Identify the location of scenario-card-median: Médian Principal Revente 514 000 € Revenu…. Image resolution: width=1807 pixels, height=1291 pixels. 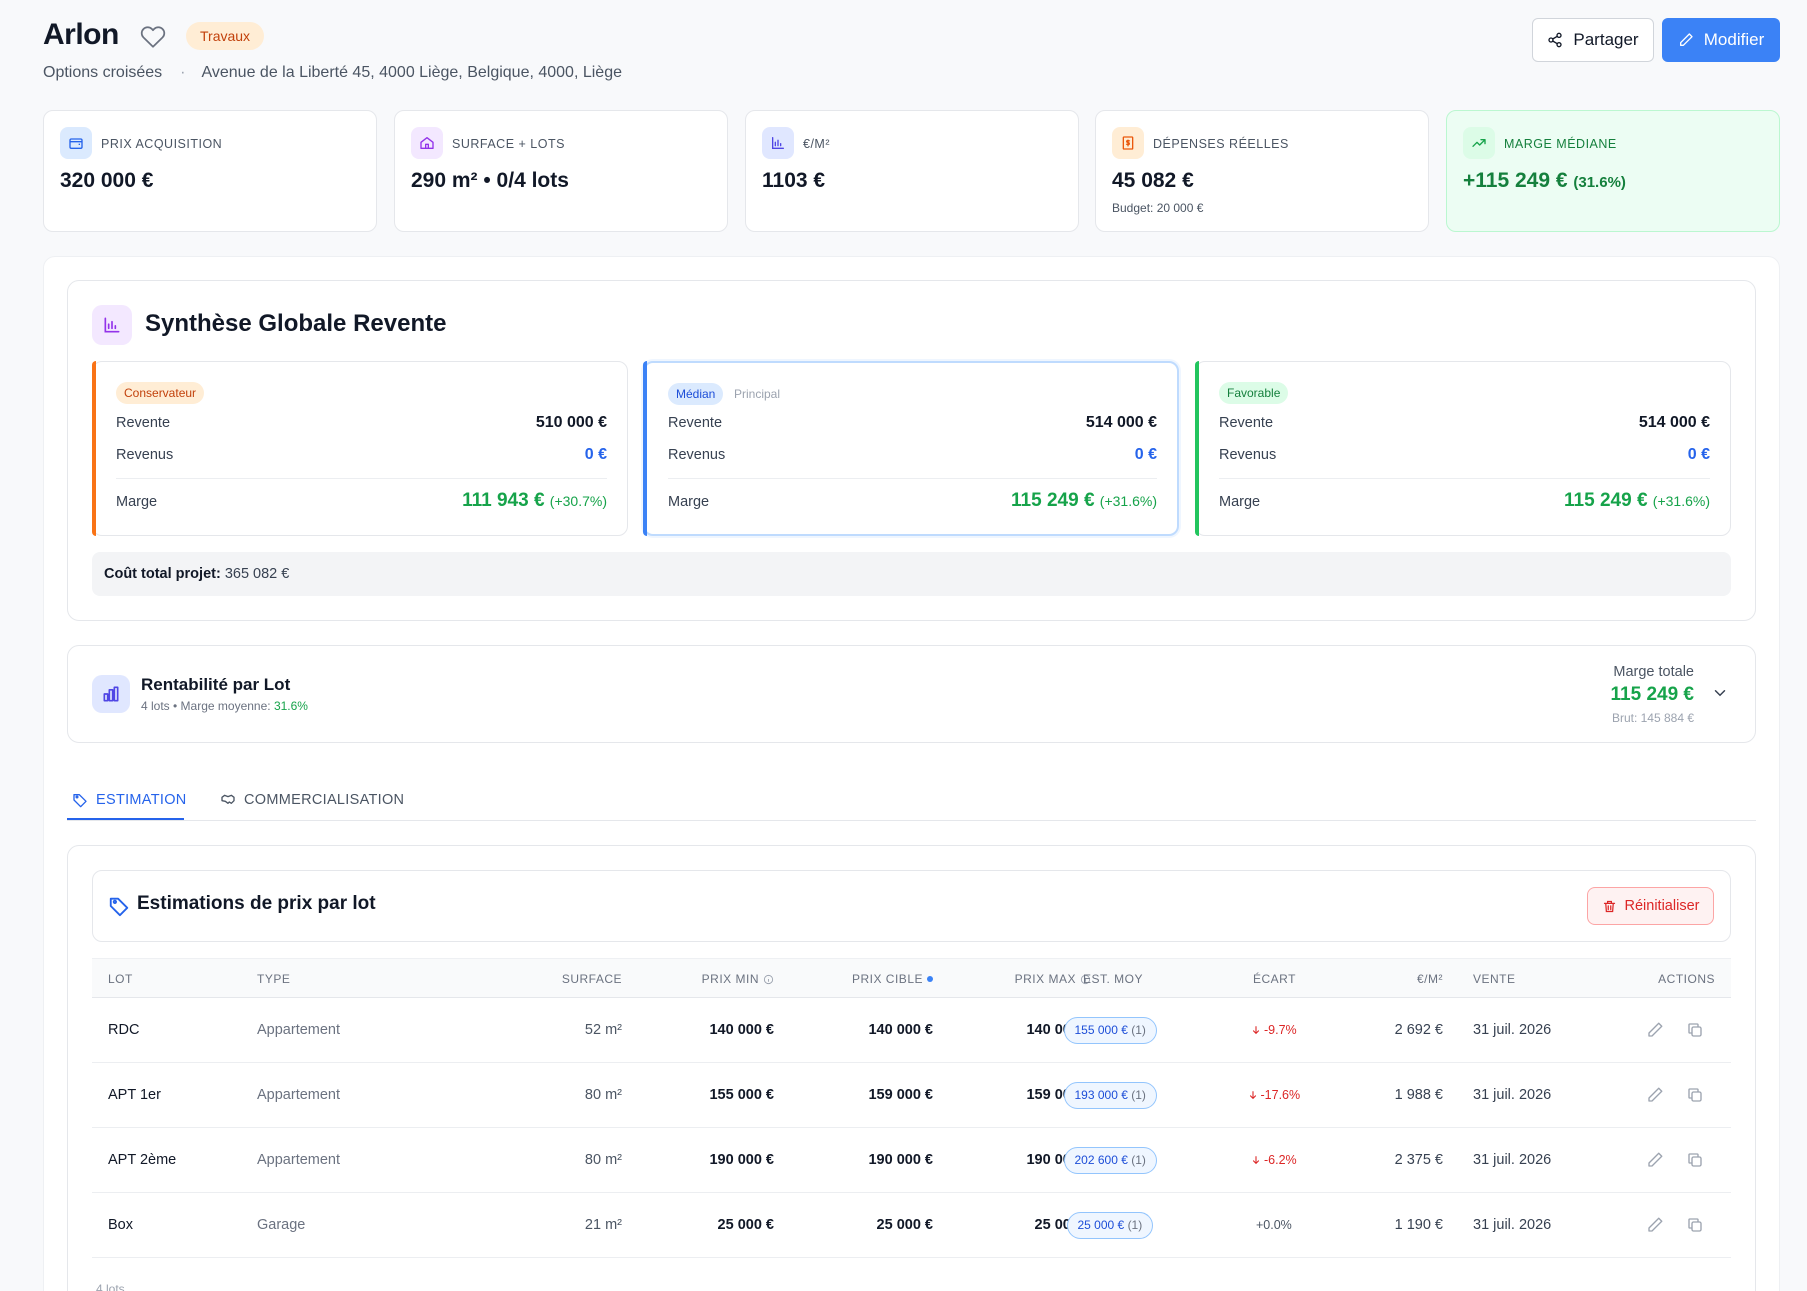
(911, 448).